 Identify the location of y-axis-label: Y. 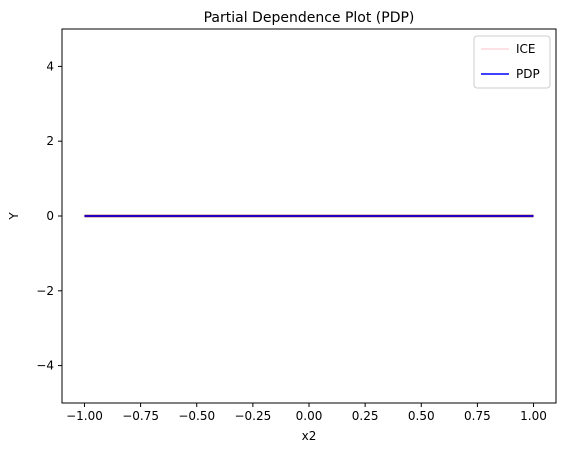
(14, 216).